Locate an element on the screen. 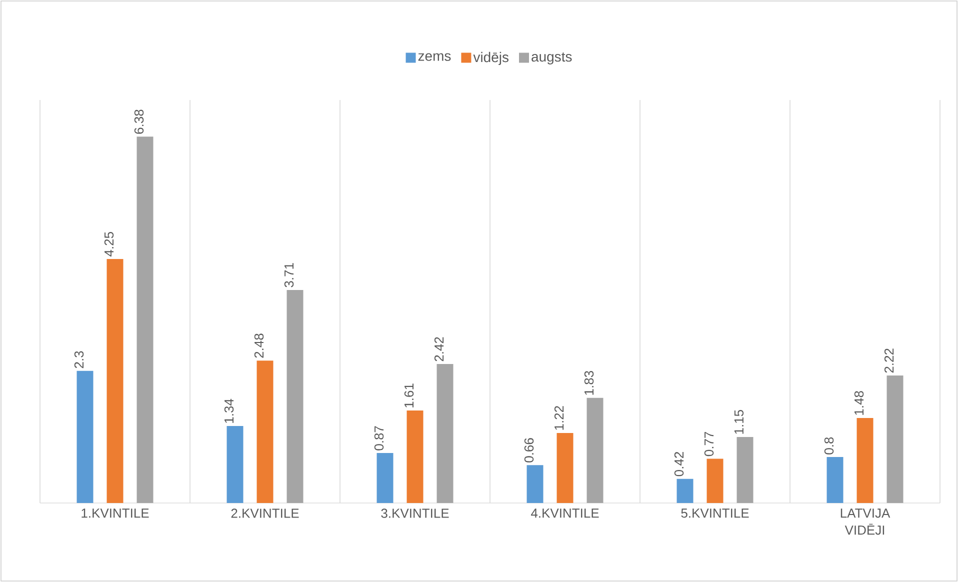 This screenshot has height=582, width=958. data-label: 3.71 is located at coordinates (289, 275).